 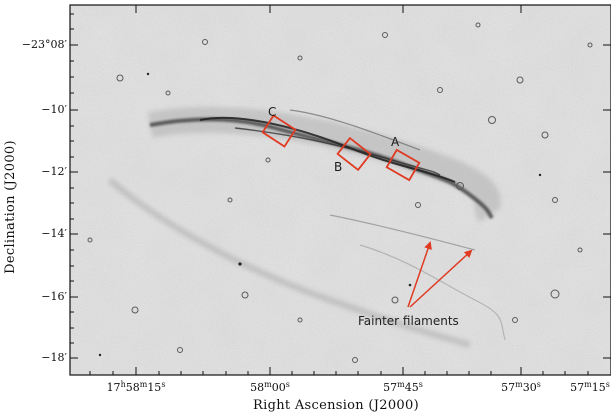 What do you see at coordinates (54, 109) in the screenshot?
I see `y-tick-label: −10′` at bounding box center [54, 109].